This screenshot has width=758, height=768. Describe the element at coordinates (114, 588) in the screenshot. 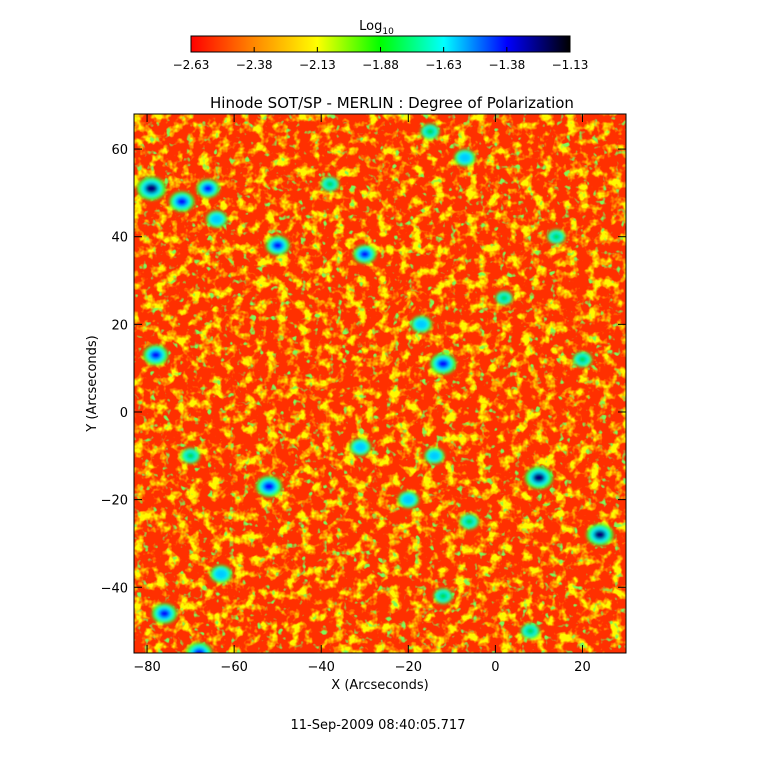

I see `y-tick-label: −40` at that location.